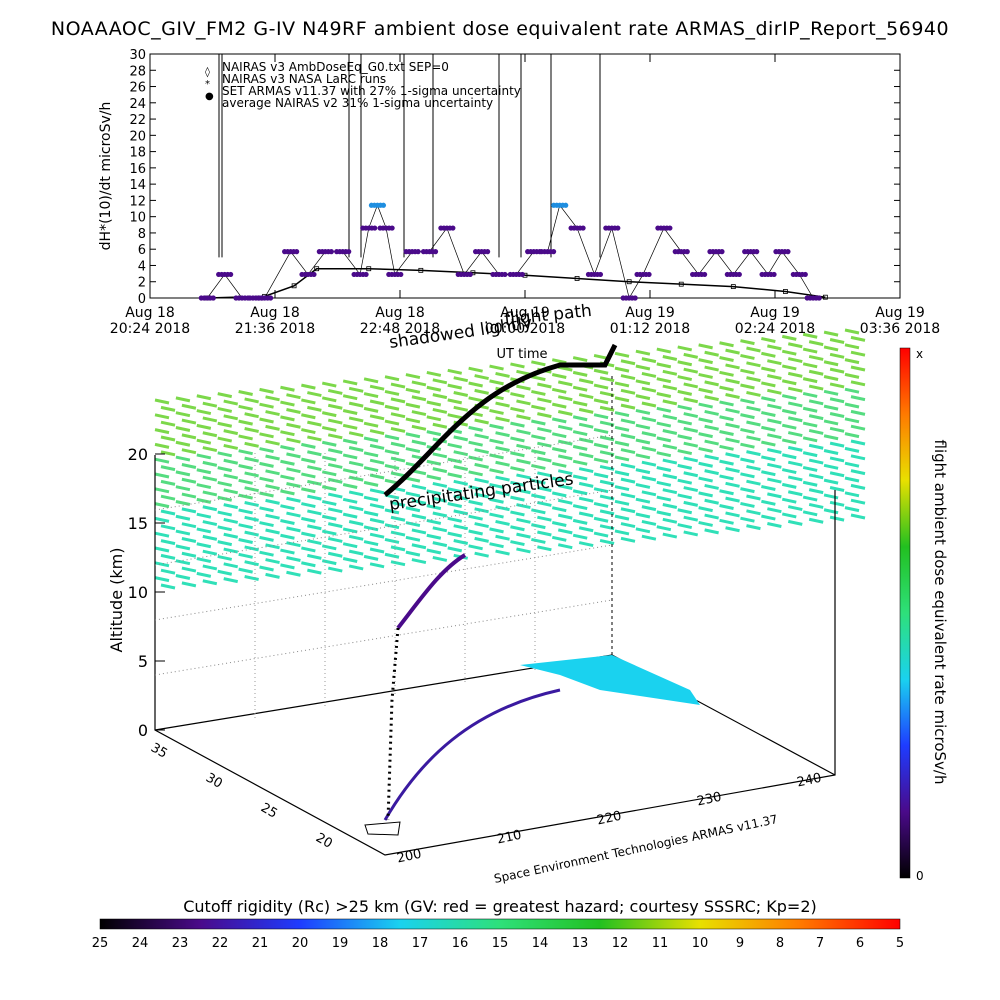 The image size is (1000, 1000). What do you see at coordinates (138, 454) in the screenshot?
I see `z-tick-label: 20` at bounding box center [138, 454].